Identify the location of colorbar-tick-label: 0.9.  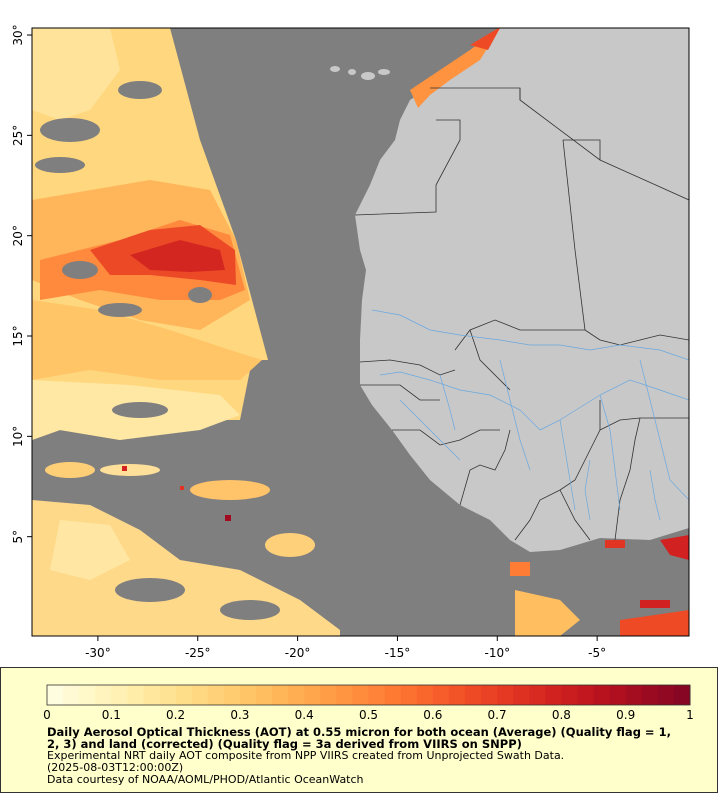
(625, 715).